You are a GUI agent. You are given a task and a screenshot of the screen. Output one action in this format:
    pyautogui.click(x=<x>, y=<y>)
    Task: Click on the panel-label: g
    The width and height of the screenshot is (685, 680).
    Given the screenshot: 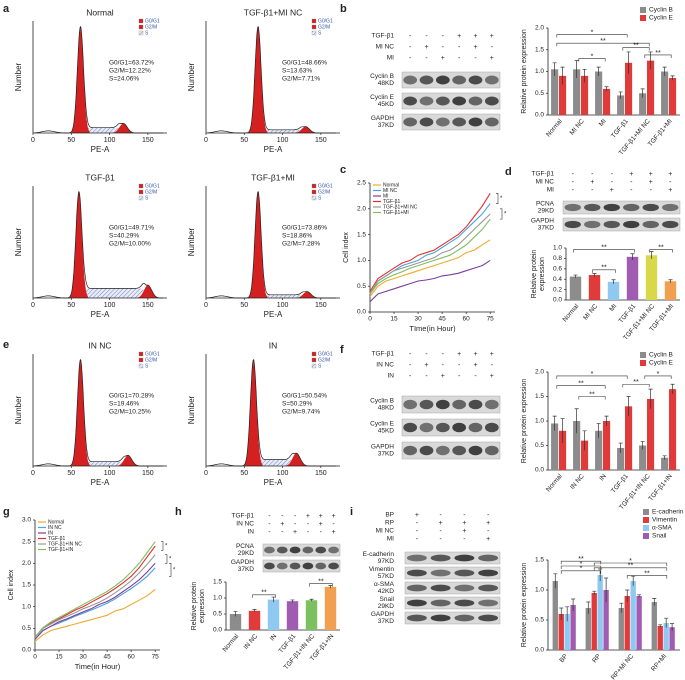 What is the action you would take?
    pyautogui.click(x=6, y=512)
    